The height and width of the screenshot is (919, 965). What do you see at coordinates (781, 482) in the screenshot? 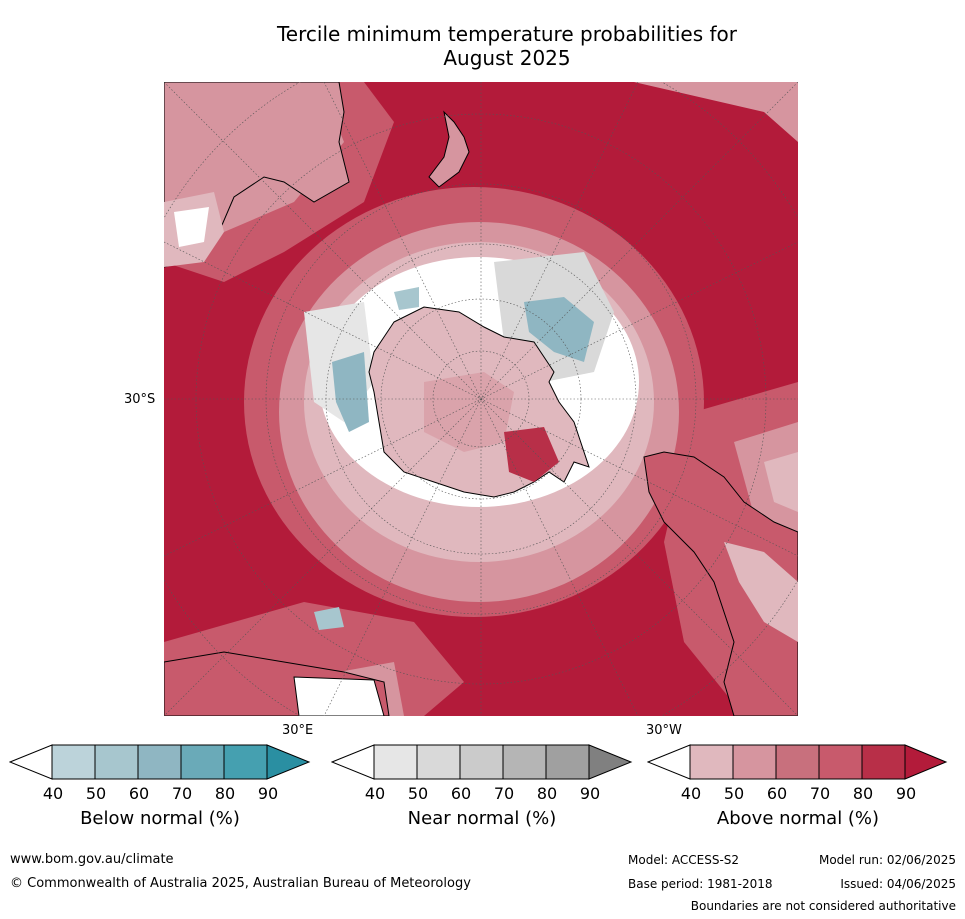
I see `region-south-atlantic-lighter` at bounding box center [781, 482].